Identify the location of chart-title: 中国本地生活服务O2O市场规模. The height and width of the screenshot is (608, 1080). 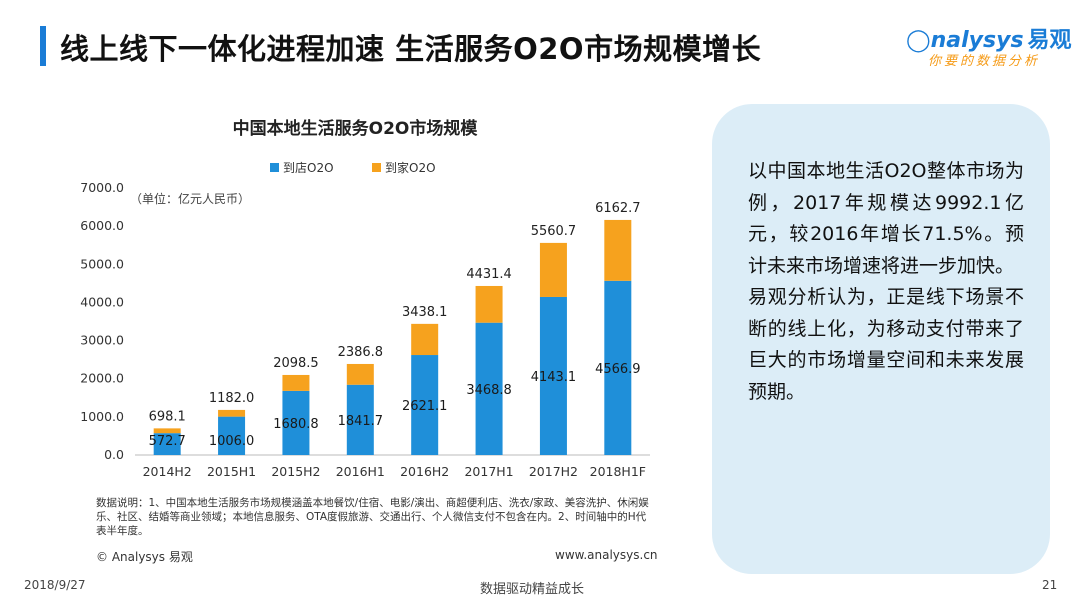
(356, 128).